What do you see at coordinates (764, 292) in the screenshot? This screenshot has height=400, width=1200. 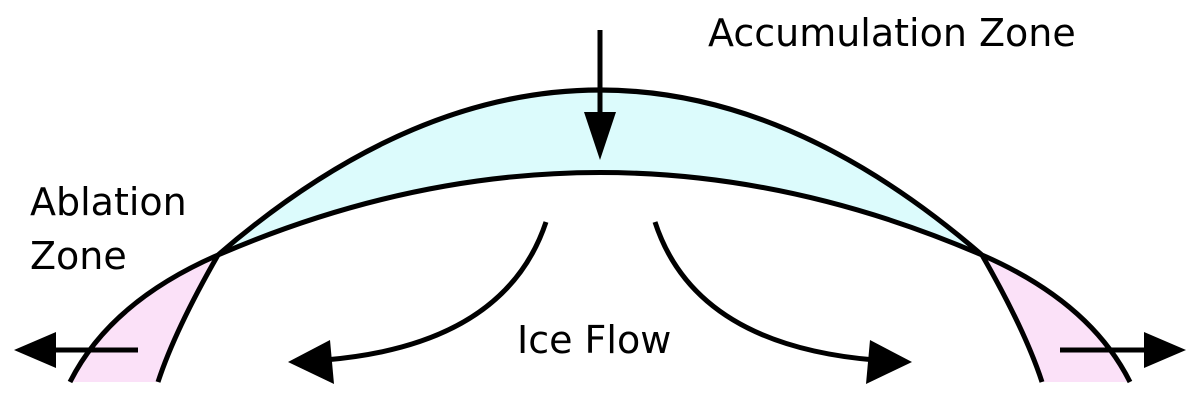 I see `ice-flow-right-arrow-shaft` at bounding box center [764, 292].